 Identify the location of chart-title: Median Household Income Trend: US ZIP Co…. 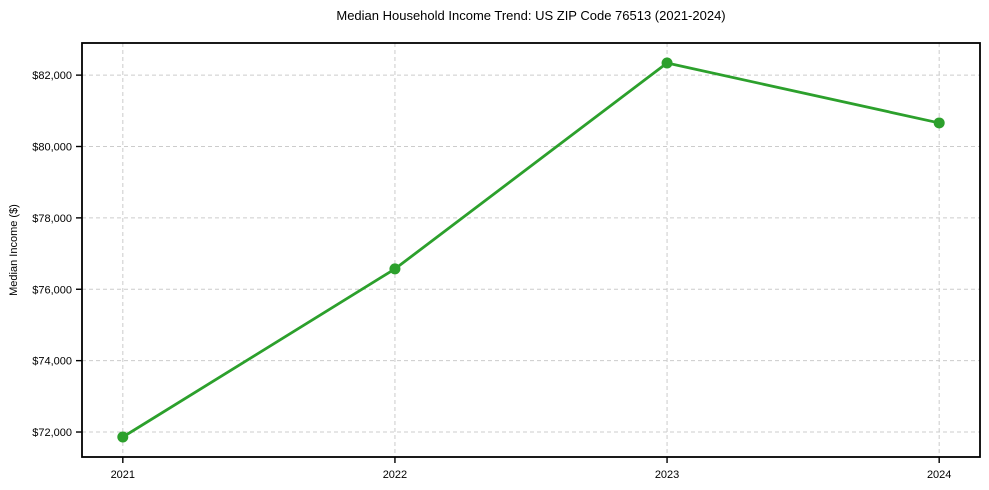
(531, 15).